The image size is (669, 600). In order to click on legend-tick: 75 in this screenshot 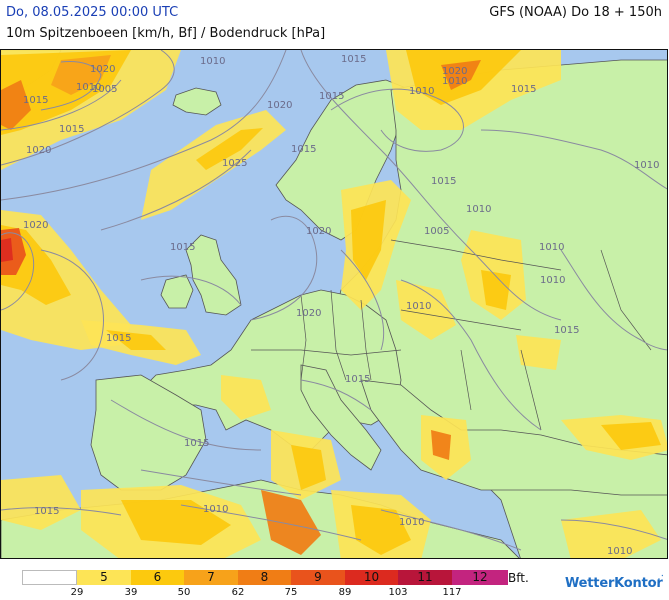, I will do `click(291, 592)`.